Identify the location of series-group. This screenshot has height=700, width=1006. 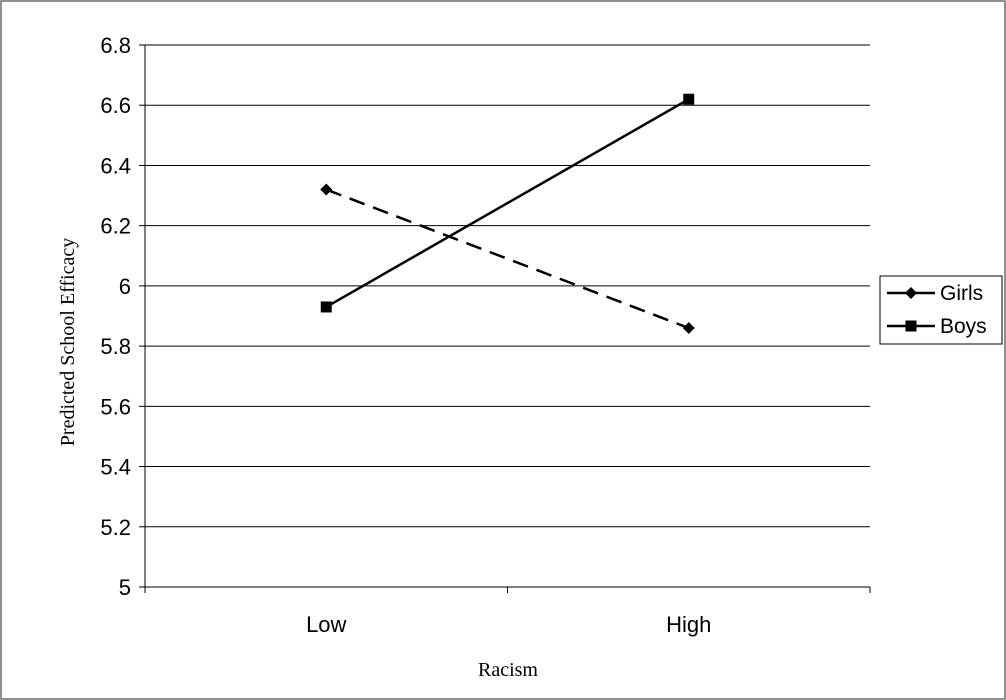
(507, 214).